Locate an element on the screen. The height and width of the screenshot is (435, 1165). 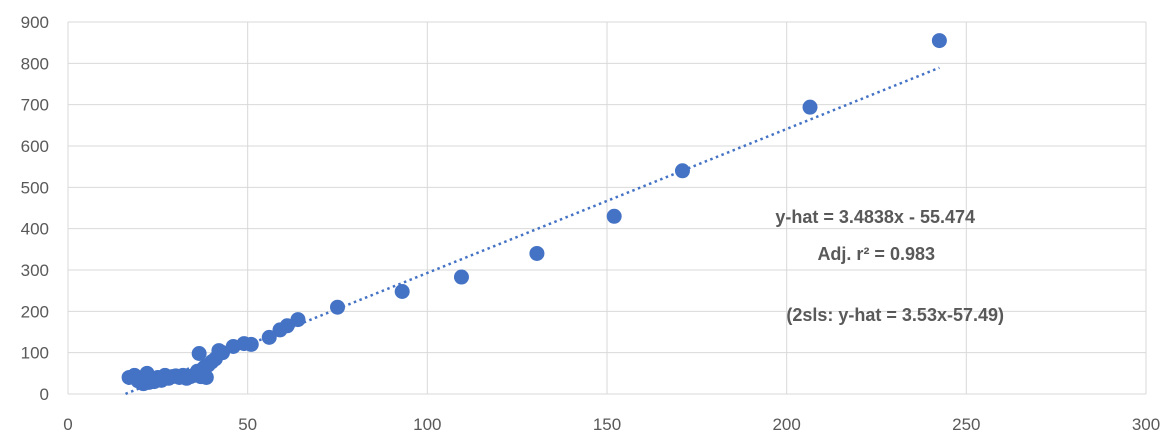
y-tick-label: 900 is located at coordinates (35, 22).